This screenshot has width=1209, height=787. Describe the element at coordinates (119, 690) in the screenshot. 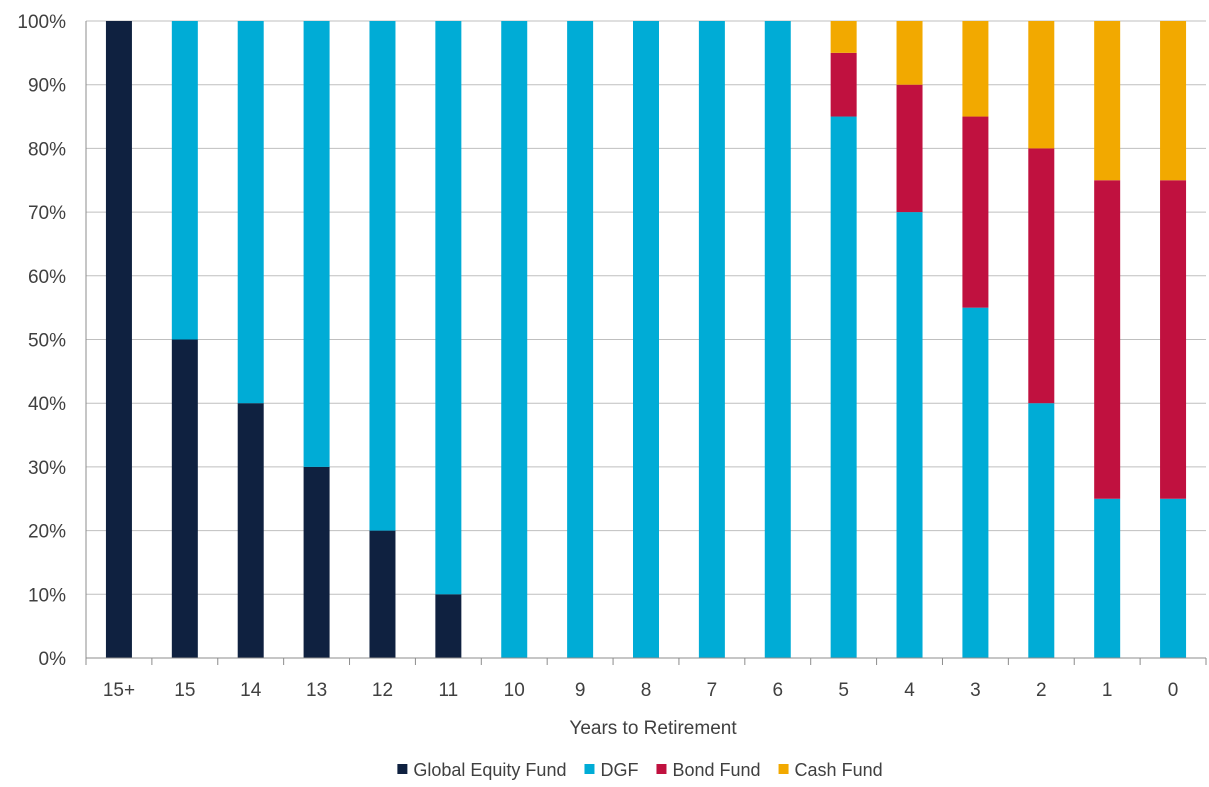

I see `x-tick-label: 15+` at that location.